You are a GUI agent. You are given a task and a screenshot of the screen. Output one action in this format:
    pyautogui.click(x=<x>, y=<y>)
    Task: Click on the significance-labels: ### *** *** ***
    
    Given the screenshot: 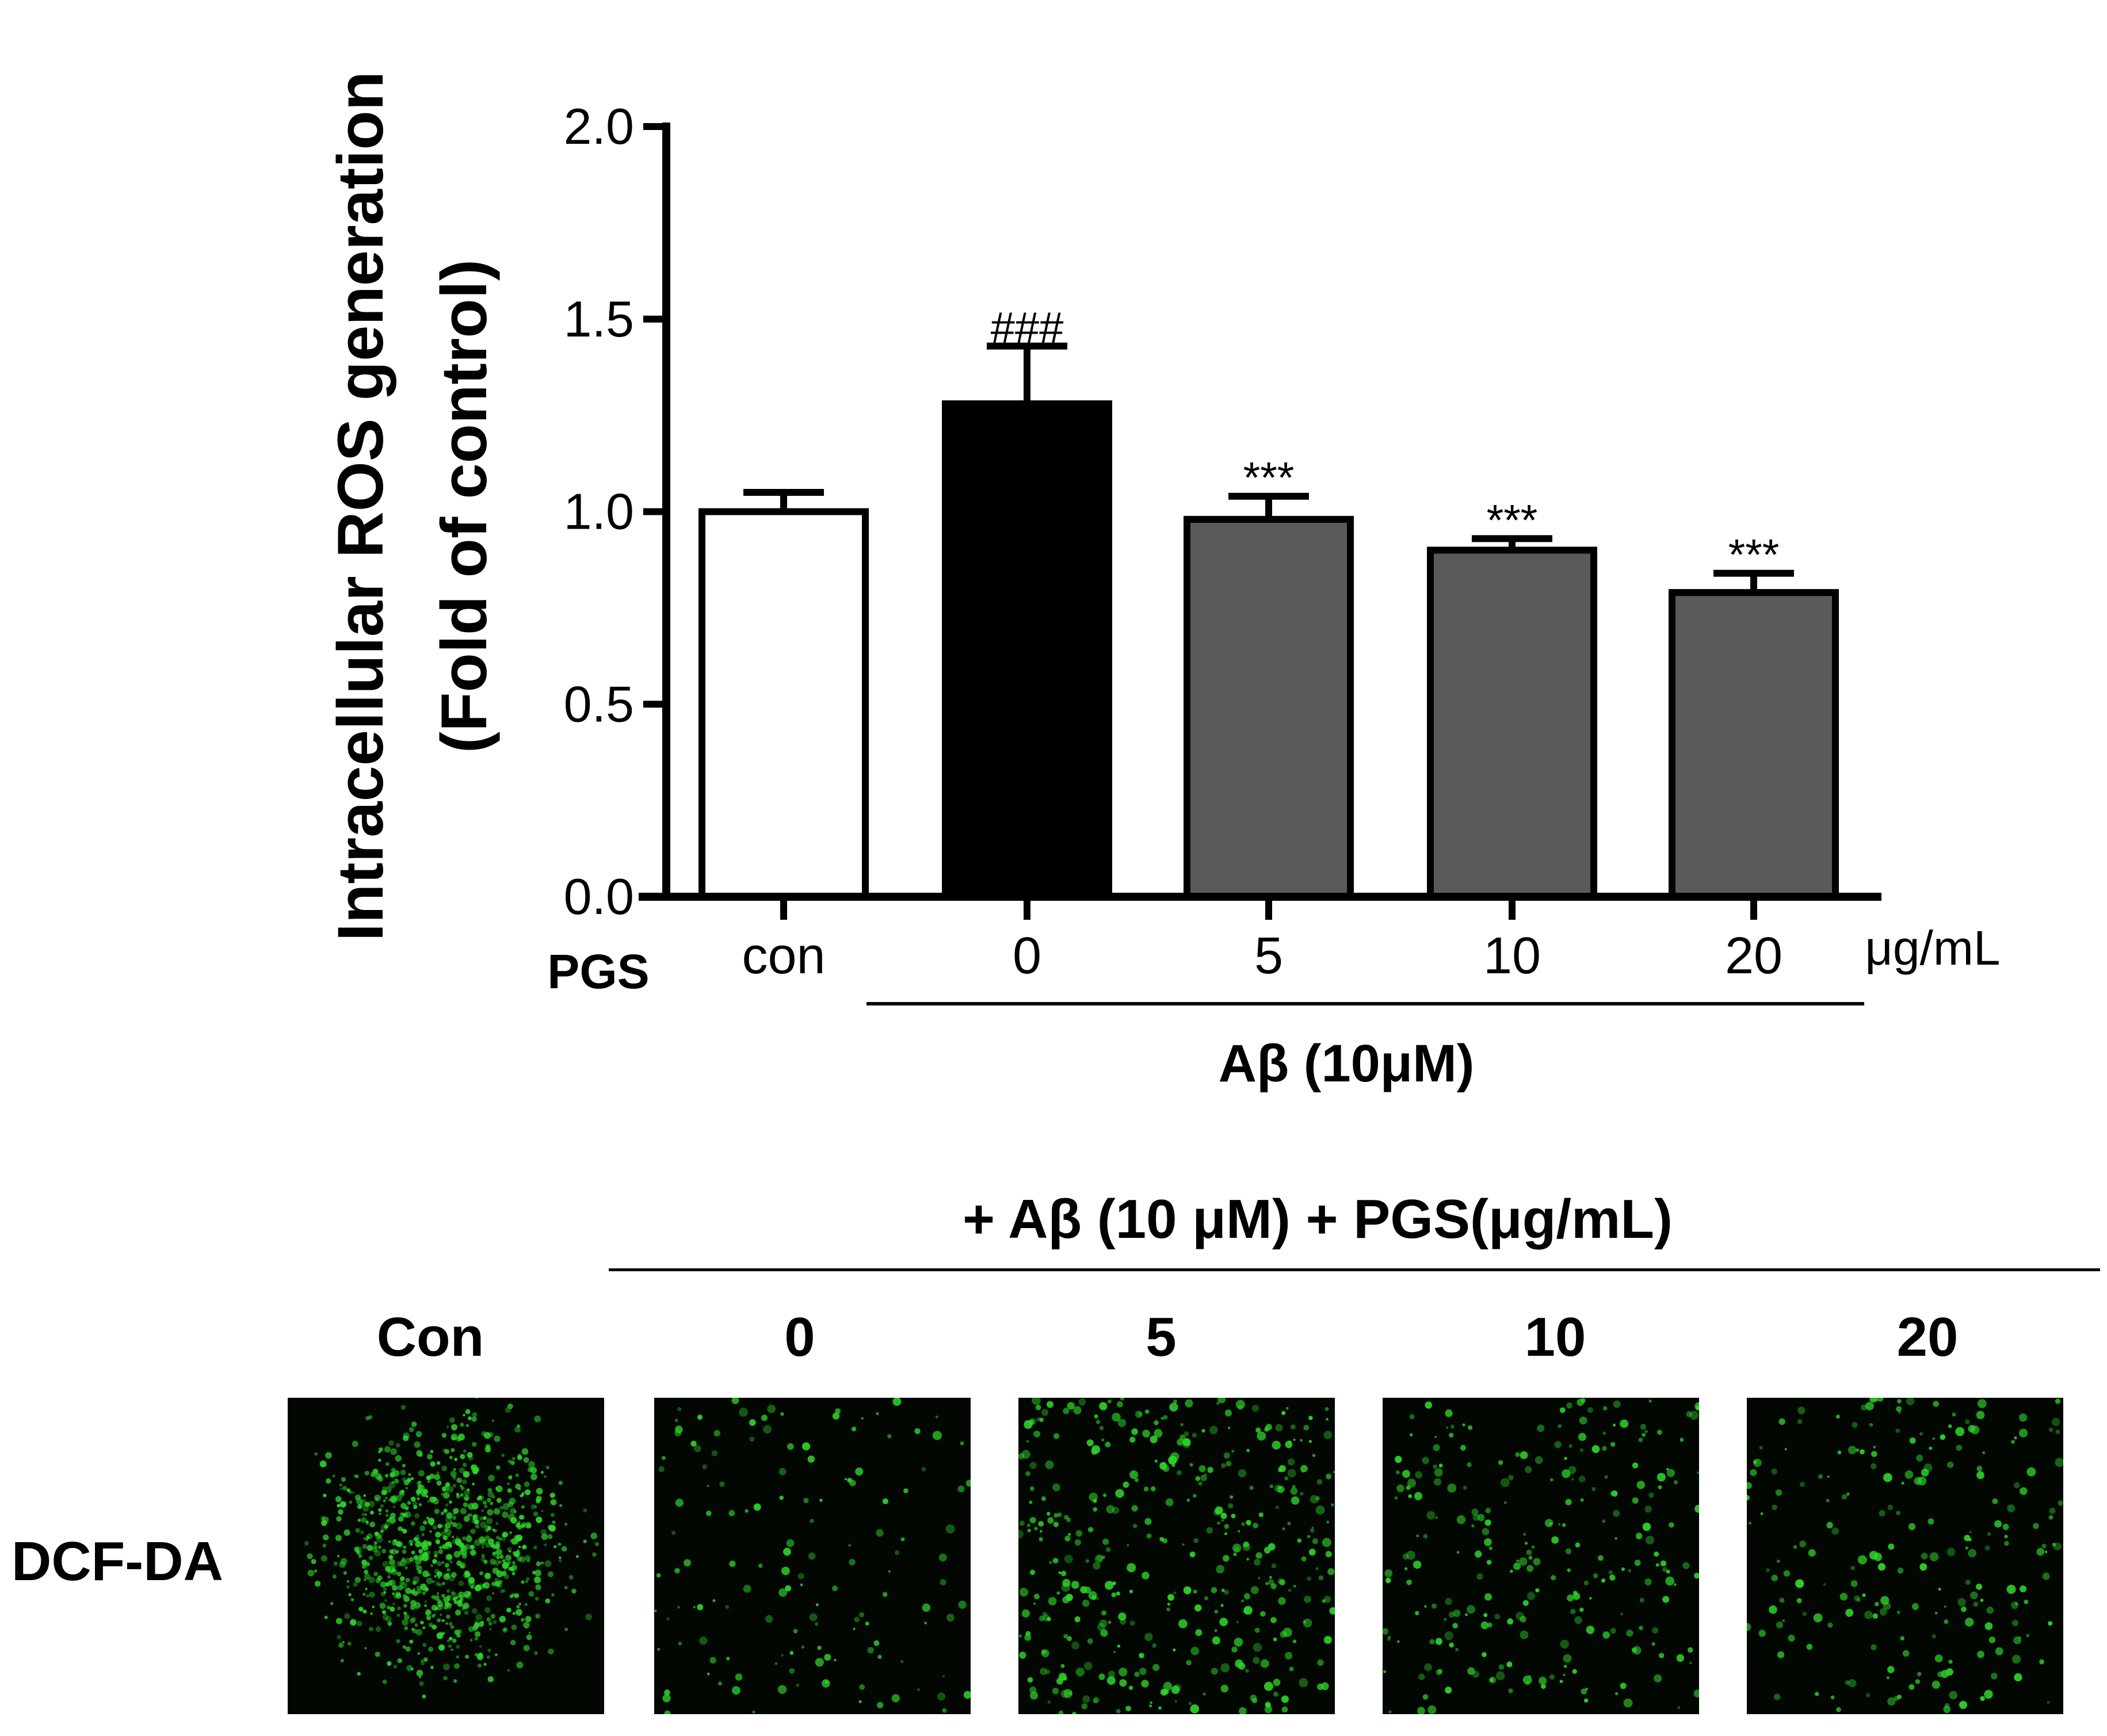 What is the action you would take?
    pyautogui.click(x=1385, y=442)
    